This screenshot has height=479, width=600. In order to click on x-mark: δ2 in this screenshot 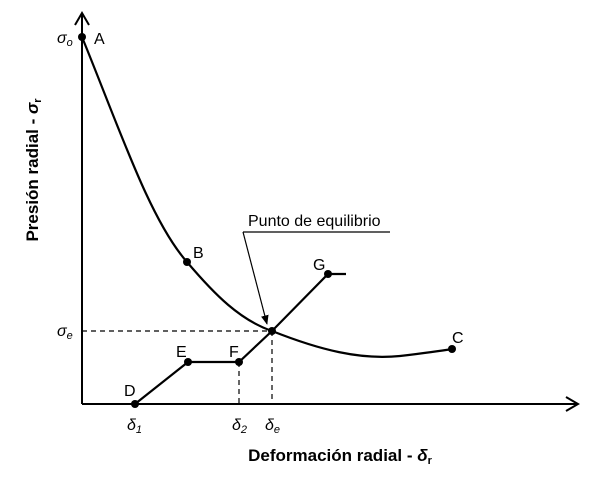, I will do `click(239, 426)`.